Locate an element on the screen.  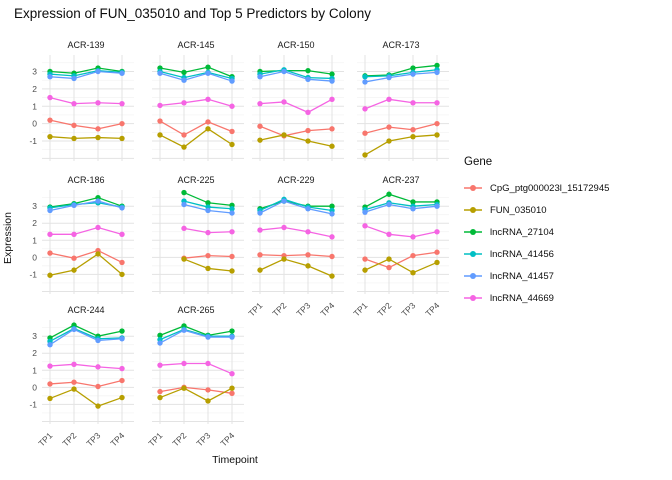
y-tick-label: 1 is located at coordinates (34, 370).